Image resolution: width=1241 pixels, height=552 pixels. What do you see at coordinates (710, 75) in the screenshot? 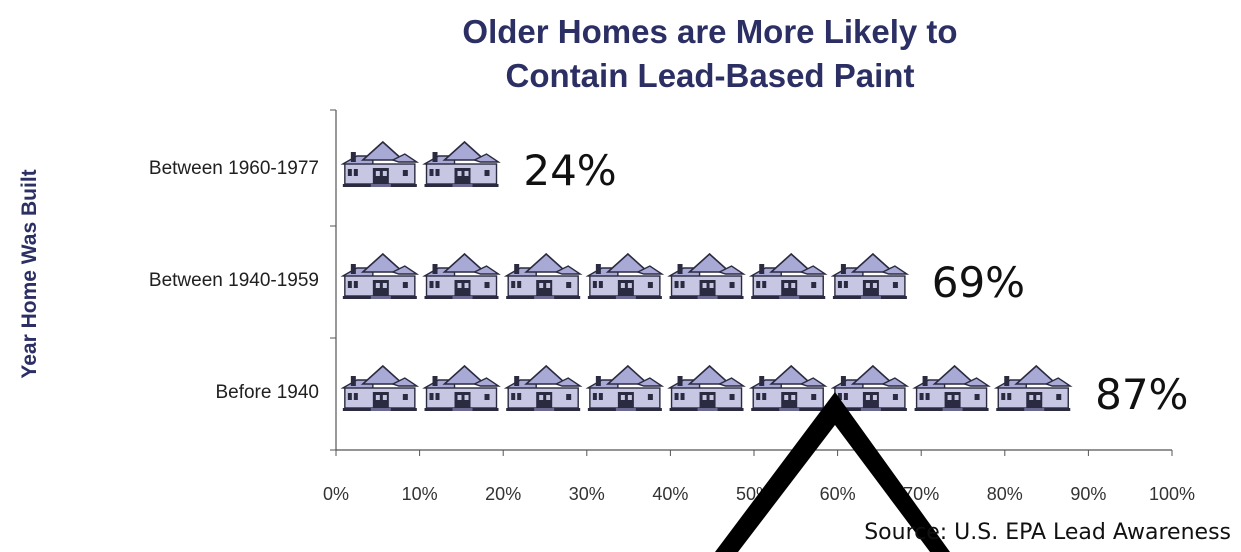
I see `chart-title-line-2: Contain Lead-Based Paint` at bounding box center [710, 75].